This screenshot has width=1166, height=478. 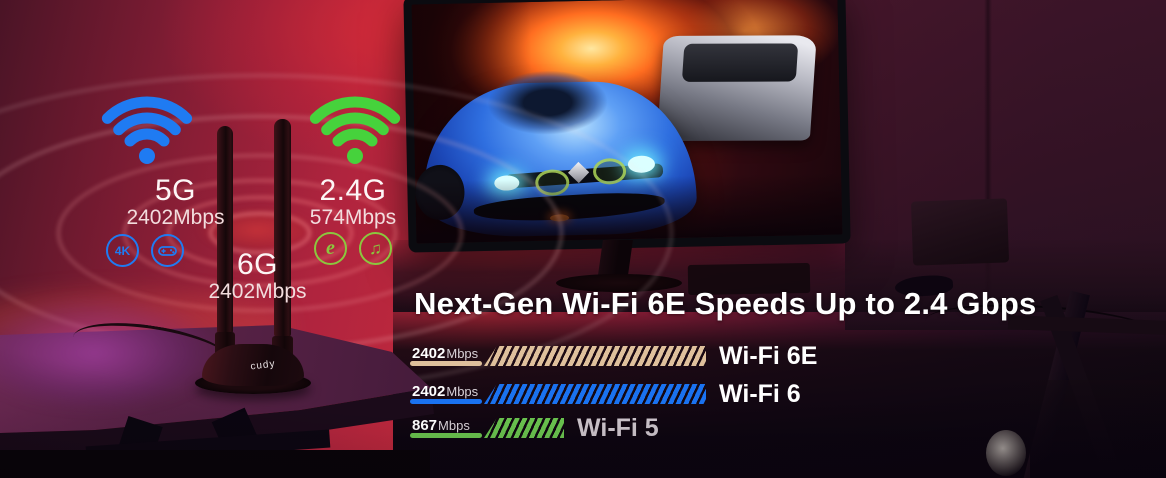 I want to click on chart-label-wifi5: Wi-Fi 5, so click(x=618, y=428).